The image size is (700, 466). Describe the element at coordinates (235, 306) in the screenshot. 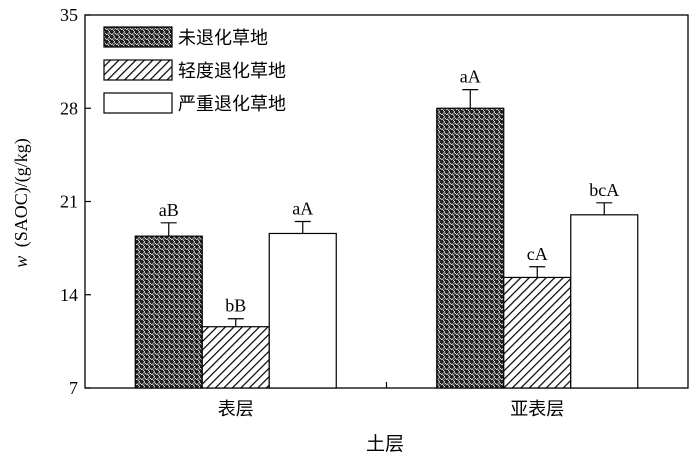

I see `data-label: bB` at that location.